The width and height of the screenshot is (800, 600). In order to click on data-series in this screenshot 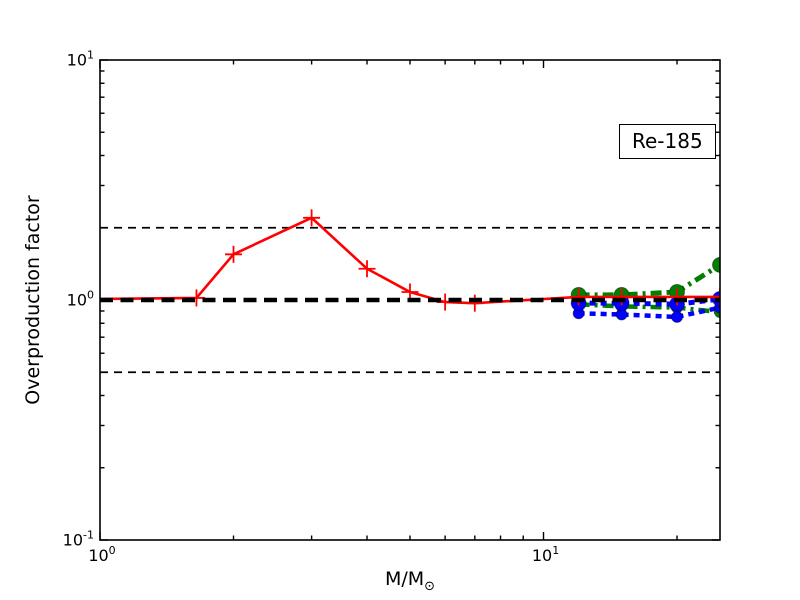, I will do `click(410, 266)`.